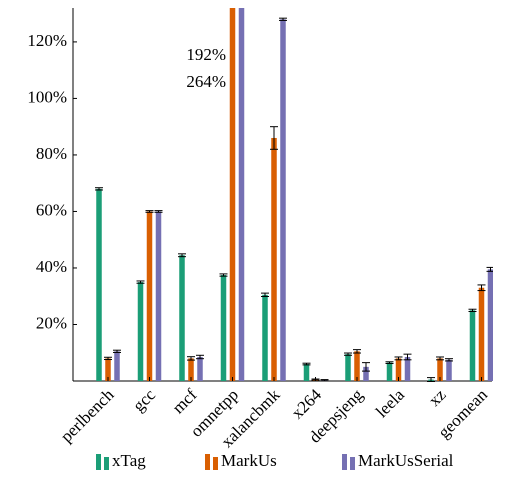 The height and width of the screenshot is (504, 520). I want to click on y-tick-label: 20%, so click(51, 322).